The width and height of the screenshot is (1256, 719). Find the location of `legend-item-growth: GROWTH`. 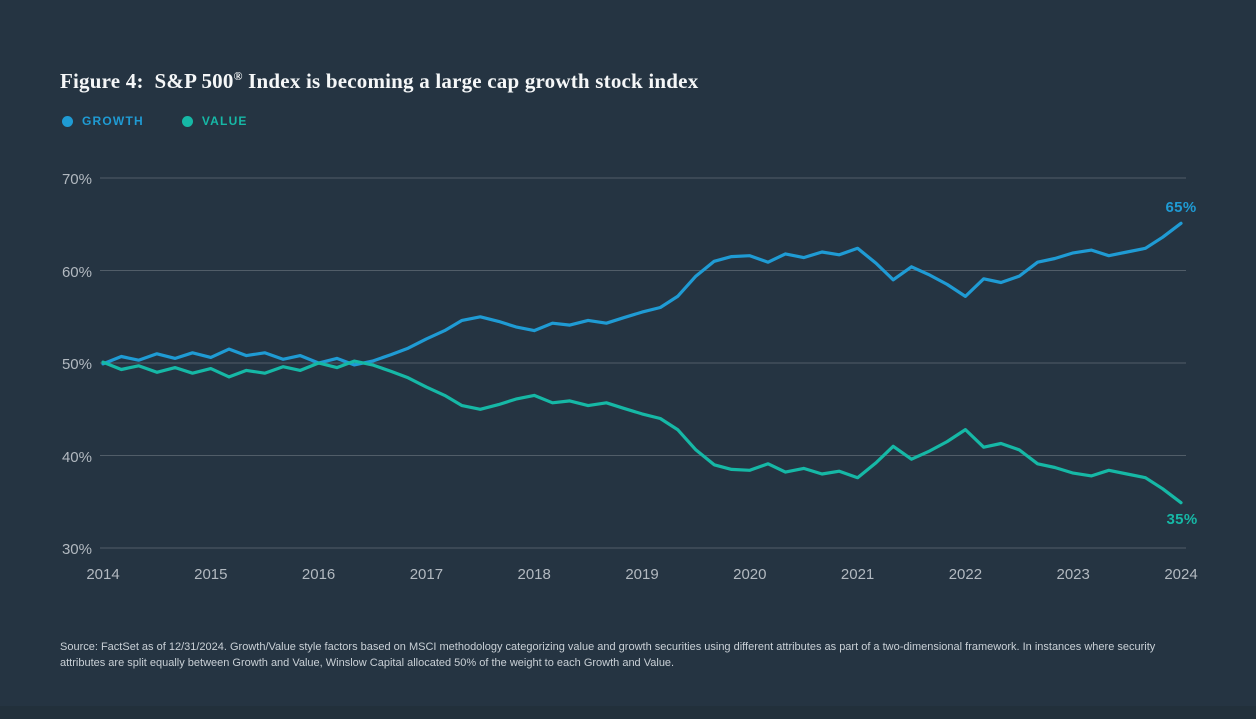

legend-item-growth: GROWTH is located at coordinates (103, 121).